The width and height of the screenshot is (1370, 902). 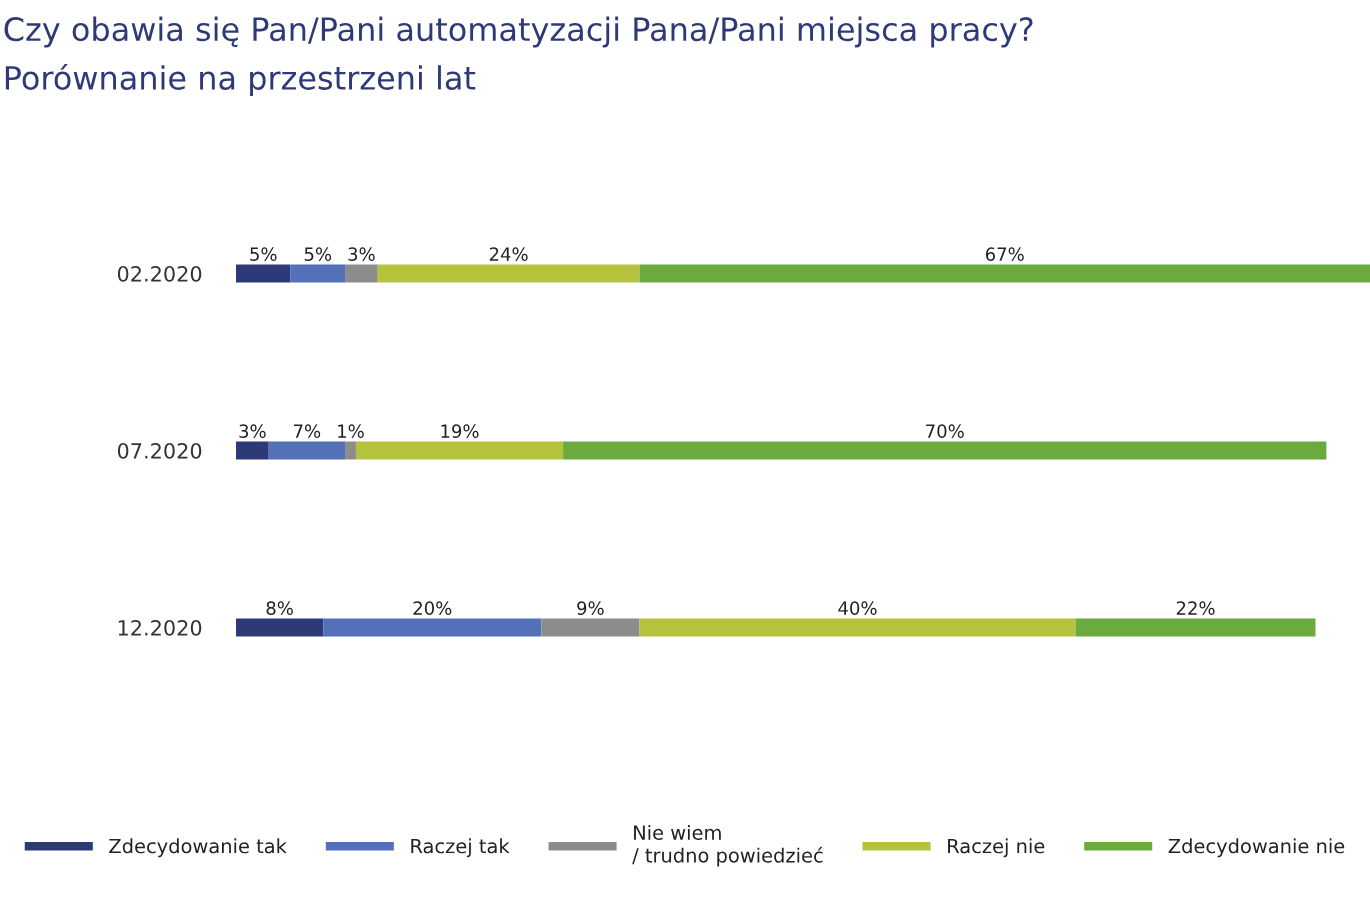 What do you see at coordinates (460, 431) in the screenshot?
I see `data-label: 19%` at bounding box center [460, 431].